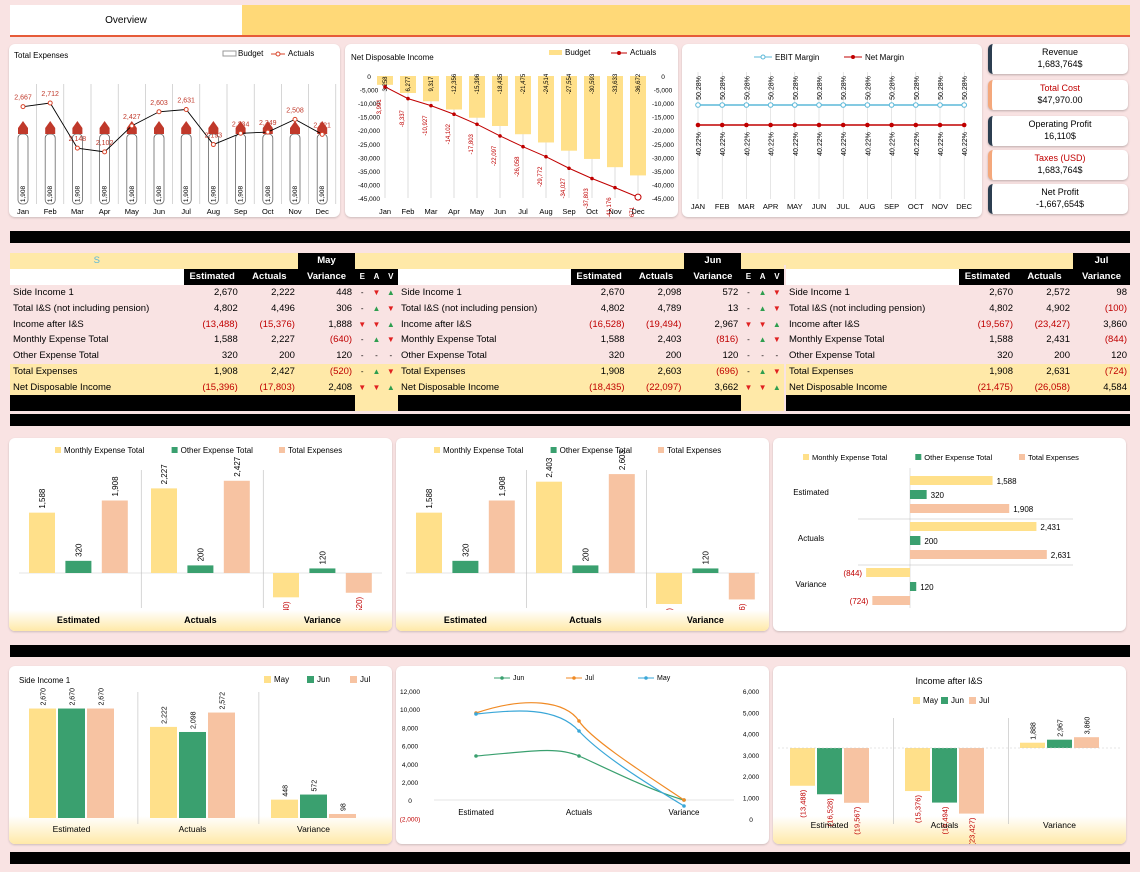 This screenshot has width=1140, height=872. I want to click on x-tick-label: Mar, so click(431, 211).